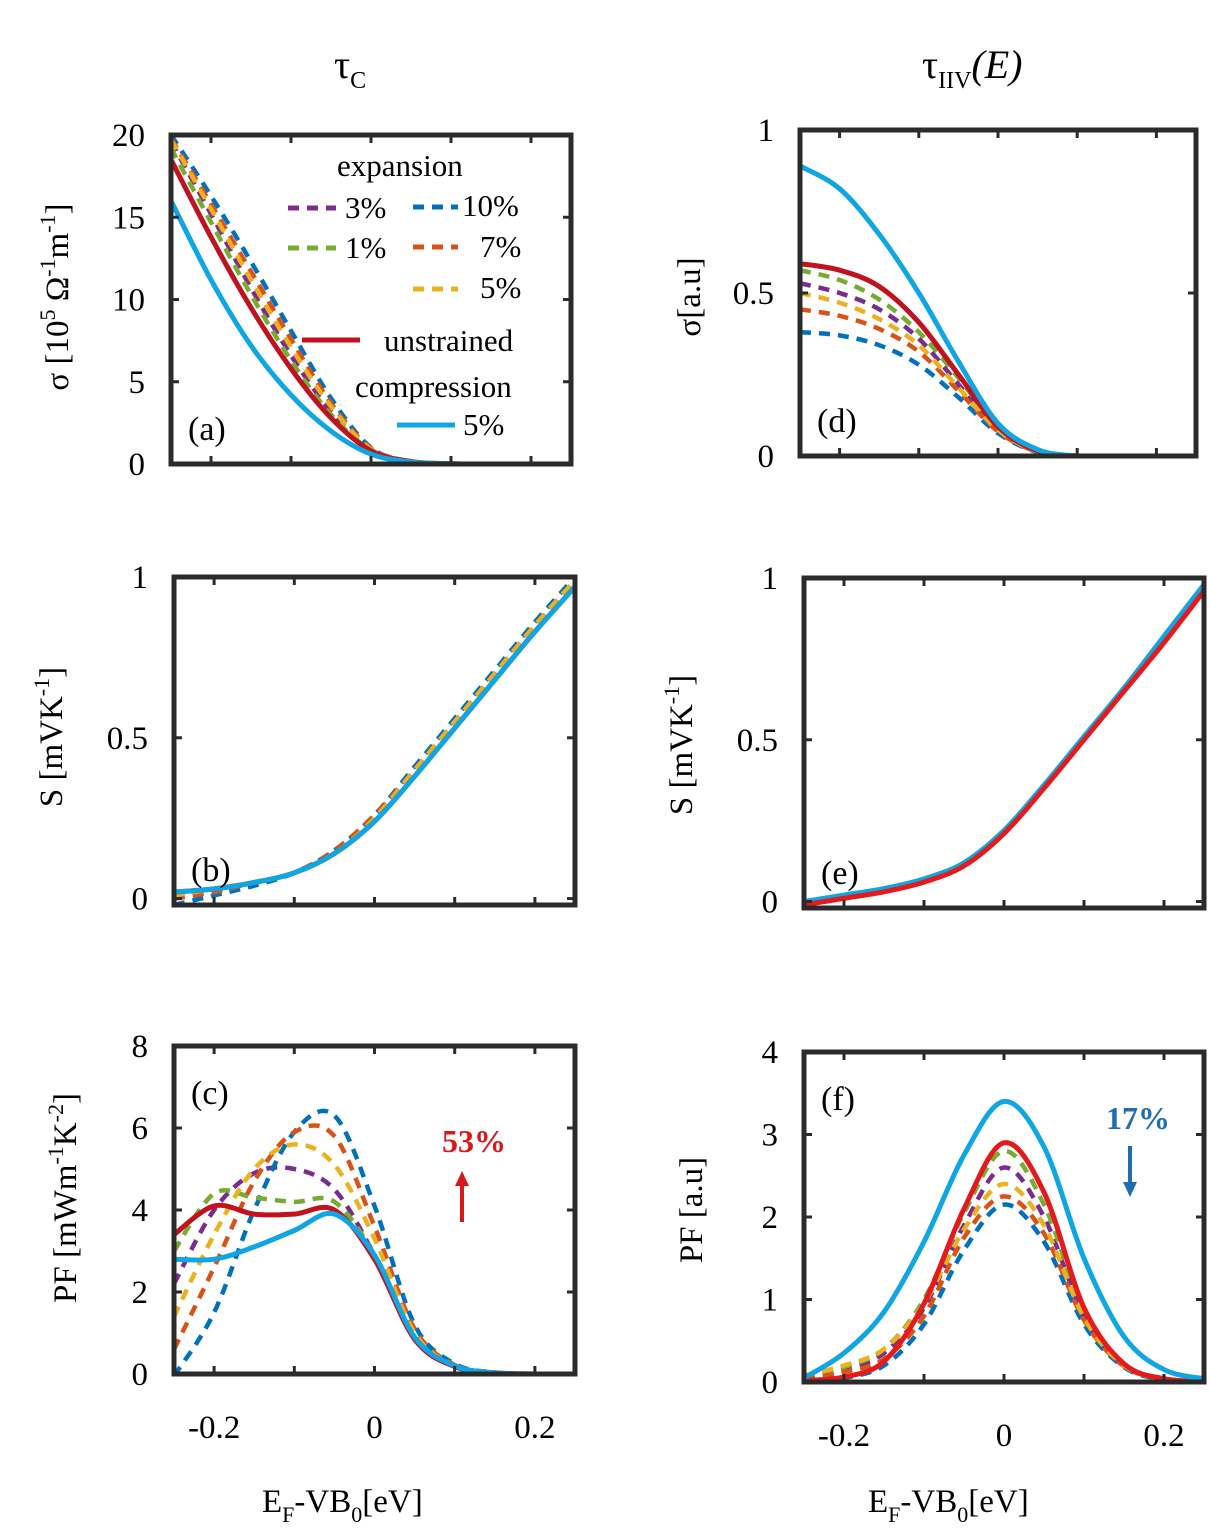  What do you see at coordinates (840, 873) in the screenshot?
I see `panel-label-e: (e)` at bounding box center [840, 873].